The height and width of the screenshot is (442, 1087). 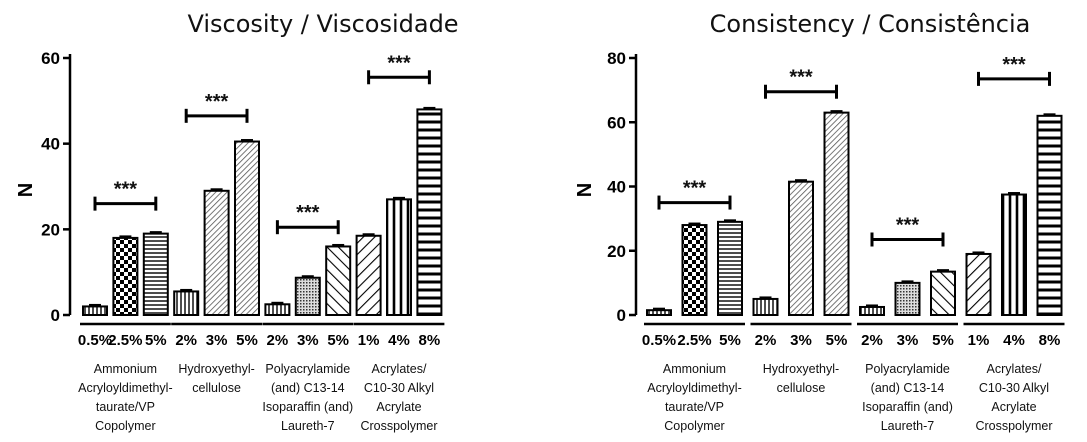 What do you see at coordinates (870, 24) in the screenshot?
I see `chart-title: Consistency / Consistência` at bounding box center [870, 24].